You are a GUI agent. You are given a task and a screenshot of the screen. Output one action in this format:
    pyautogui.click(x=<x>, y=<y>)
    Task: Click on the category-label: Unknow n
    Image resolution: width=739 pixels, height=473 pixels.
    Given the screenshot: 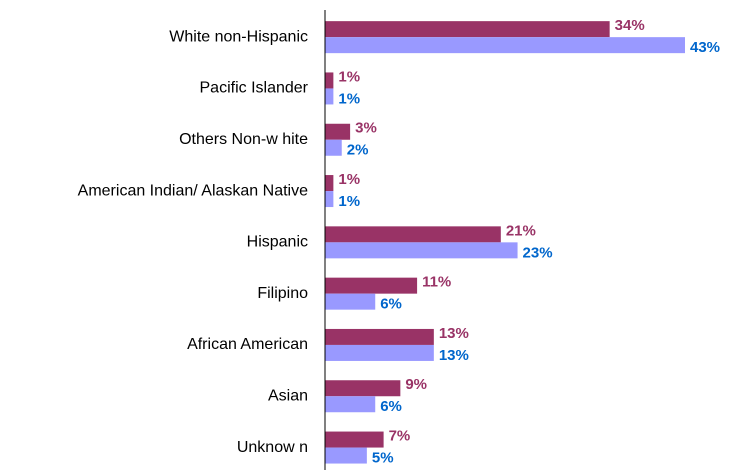 What is the action you would take?
    pyautogui.click(x=272, y=447)
    